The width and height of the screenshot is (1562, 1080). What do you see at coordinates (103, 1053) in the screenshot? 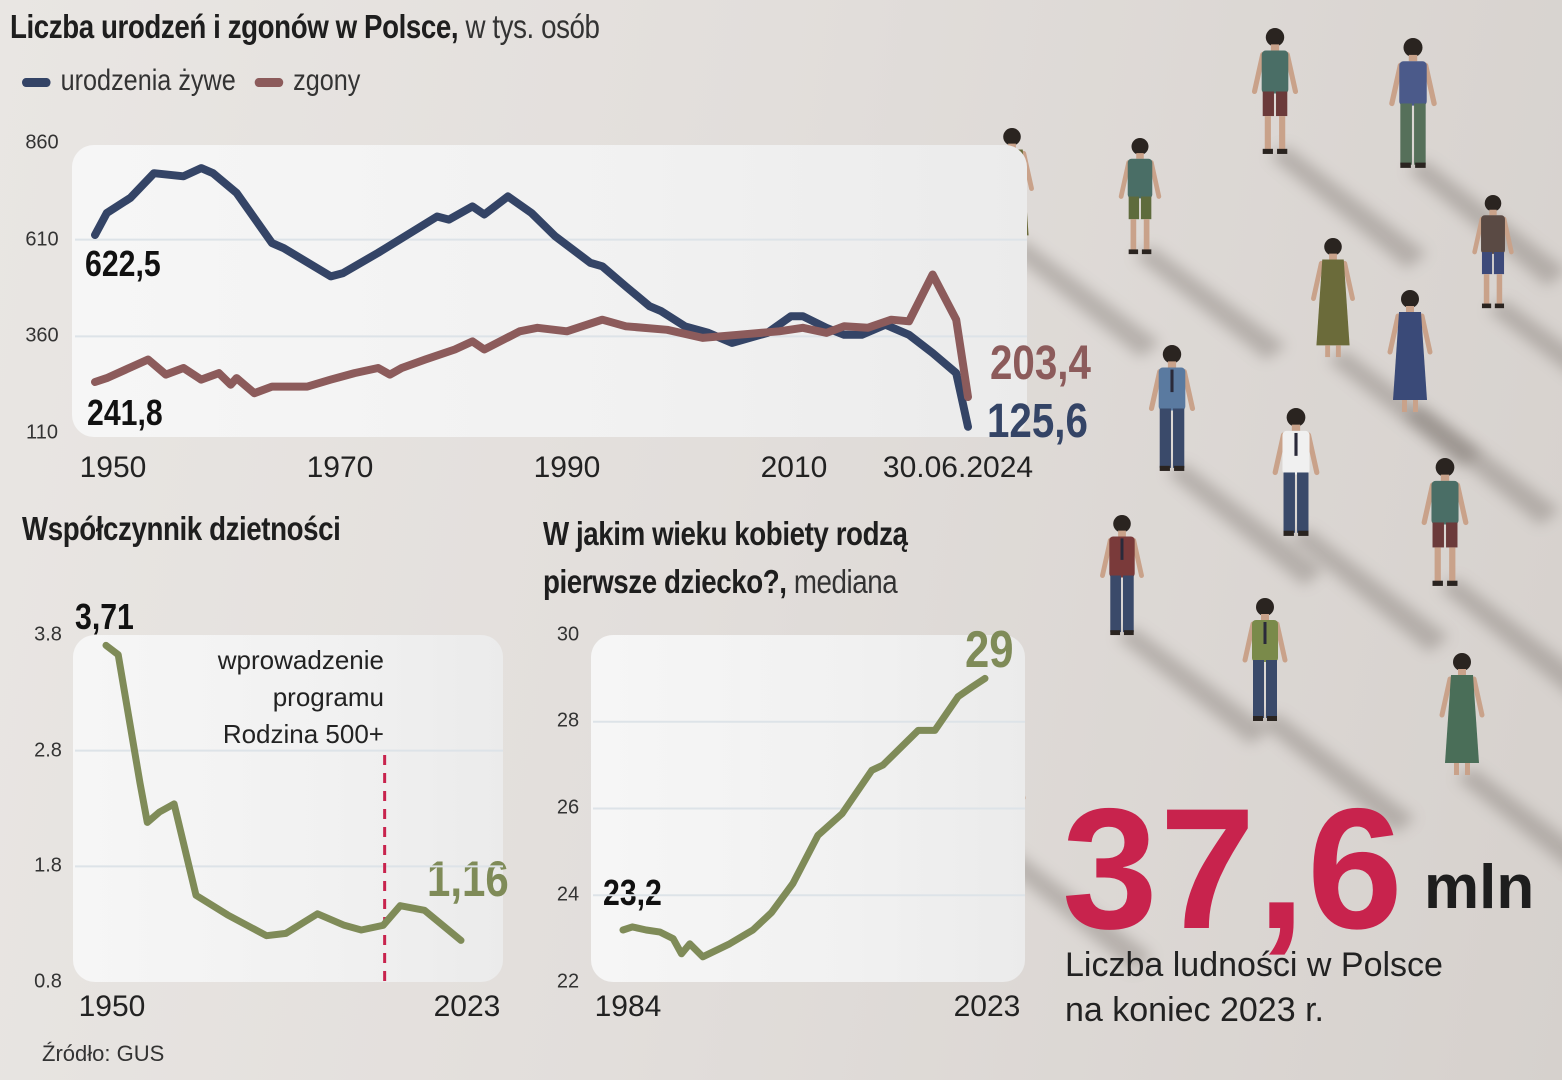
I see `source-note: Źródło: GUS` at bounding box center [103, 1053].